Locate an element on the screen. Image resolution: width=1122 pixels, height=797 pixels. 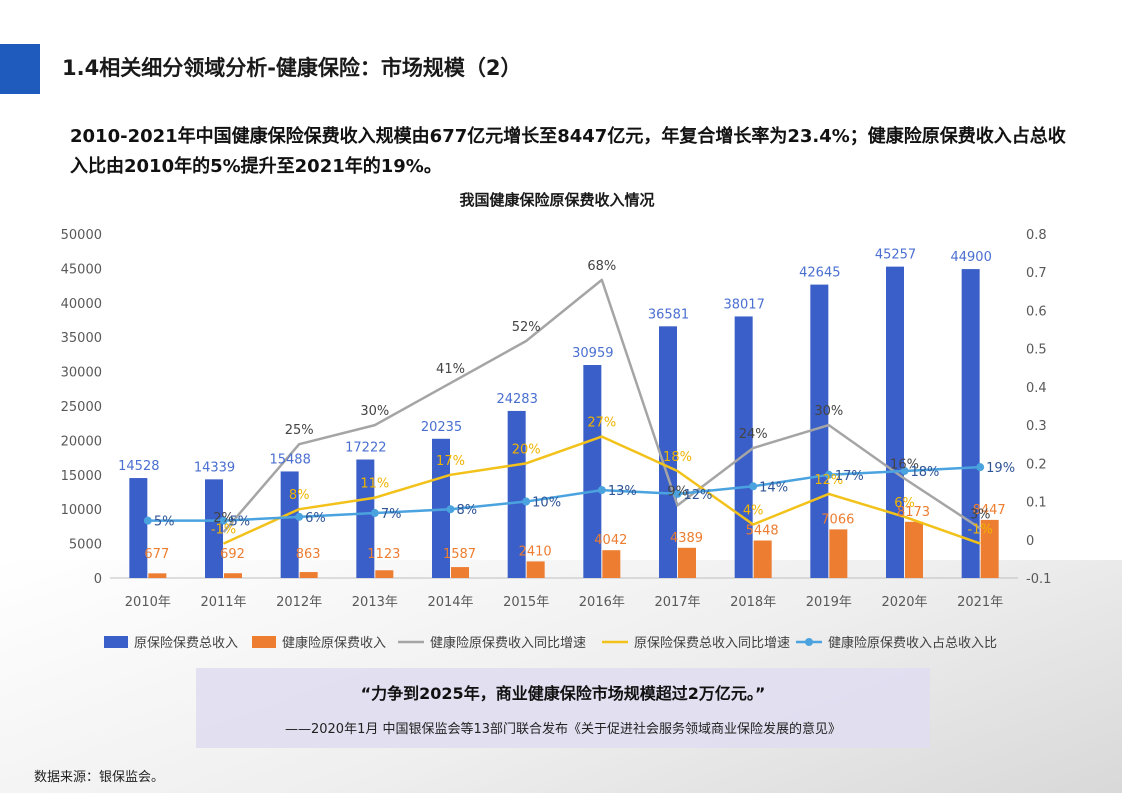
y-left-tick-label: 45000 is located at coordinates (81, 269).